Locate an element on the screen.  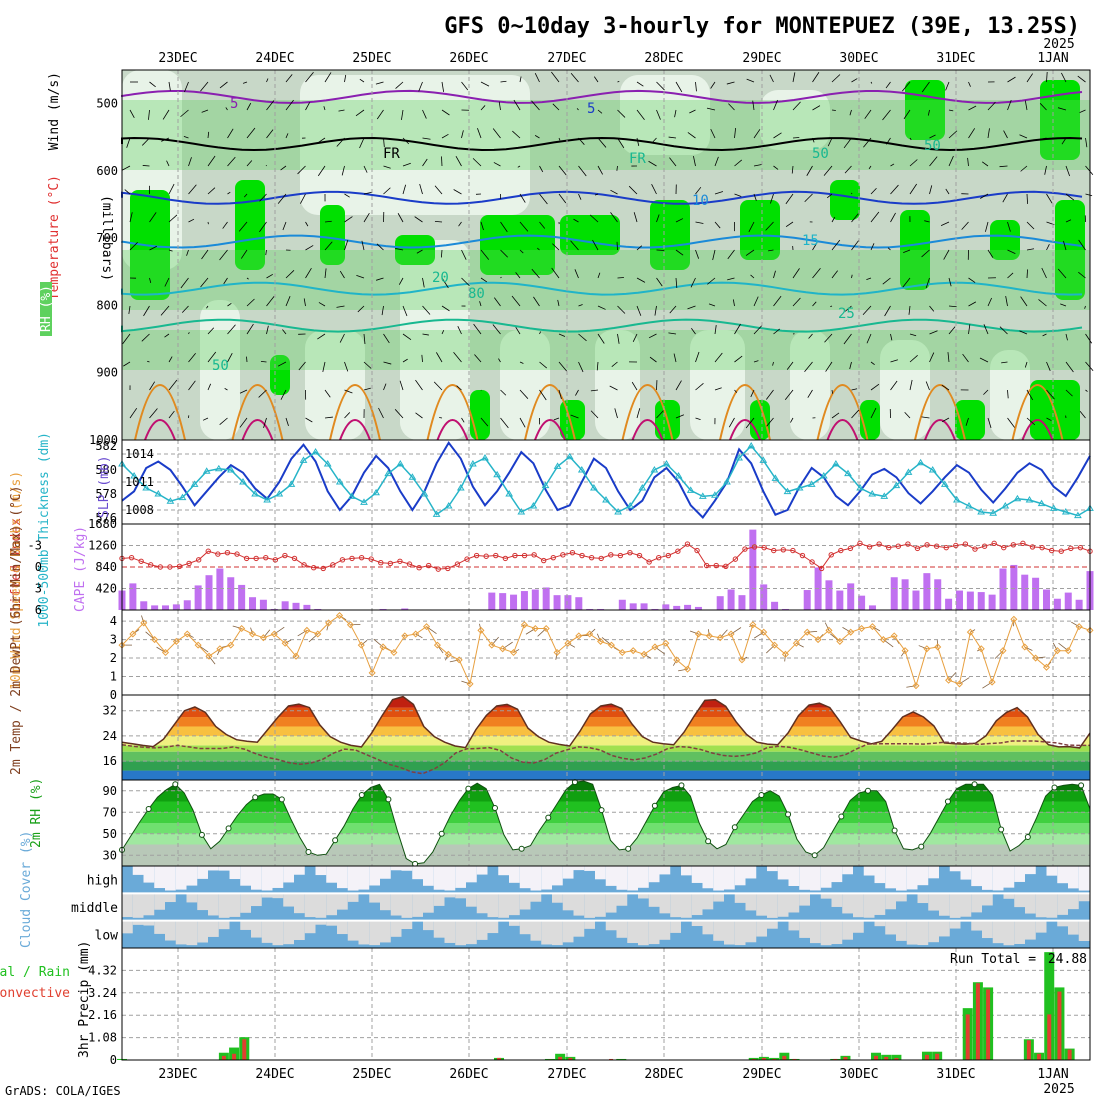
precip-total-bar is located at coordinates (621, 1059).